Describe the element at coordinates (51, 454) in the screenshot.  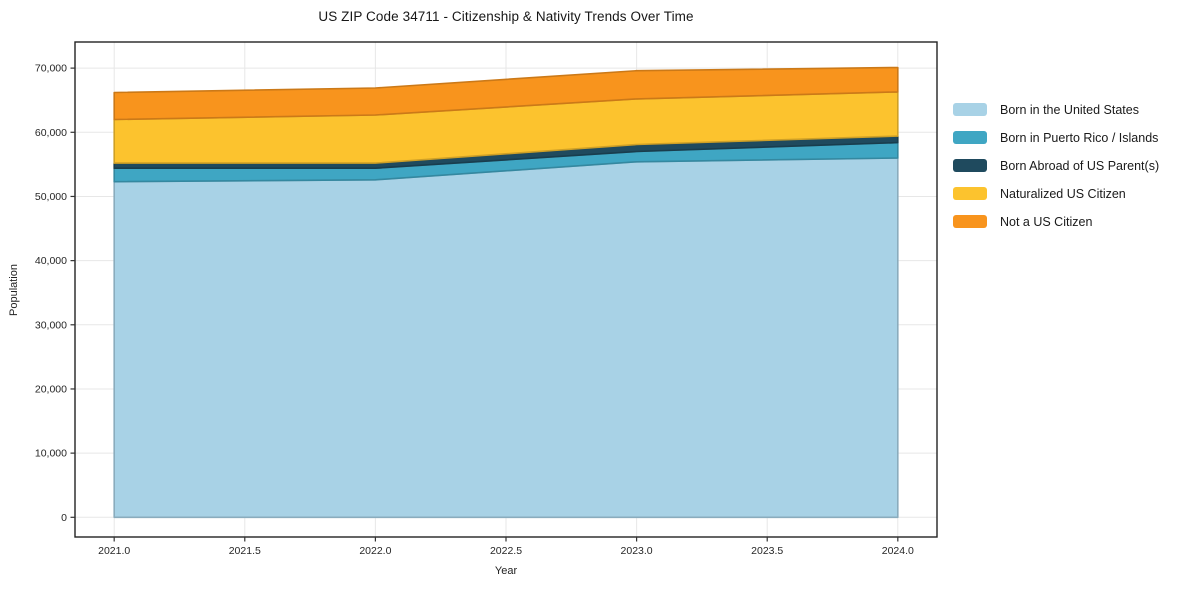
I see `y-tick-label: 10,000` at that location.